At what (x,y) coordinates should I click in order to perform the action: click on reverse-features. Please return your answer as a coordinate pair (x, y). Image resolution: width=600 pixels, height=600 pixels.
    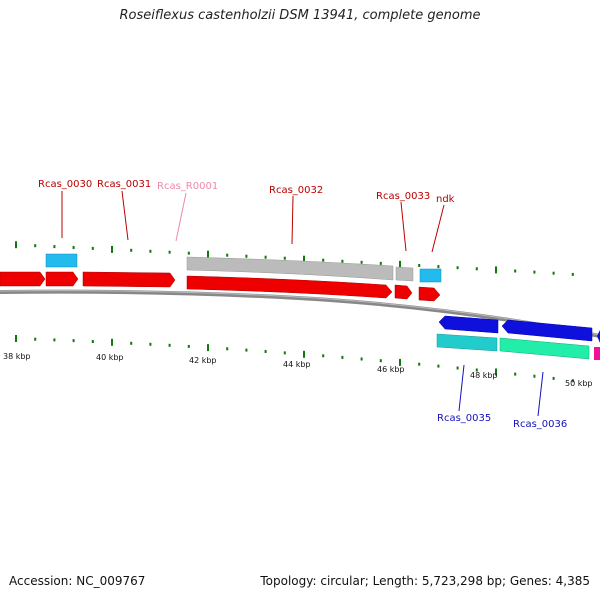
    Looking at the image, I should click on (518, 337).